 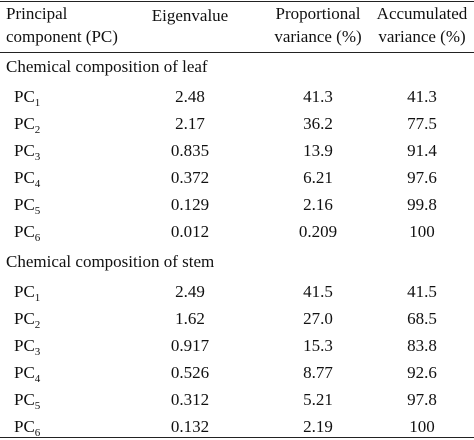 I want to click on cell: 0.526, so click(x=190, y=372).